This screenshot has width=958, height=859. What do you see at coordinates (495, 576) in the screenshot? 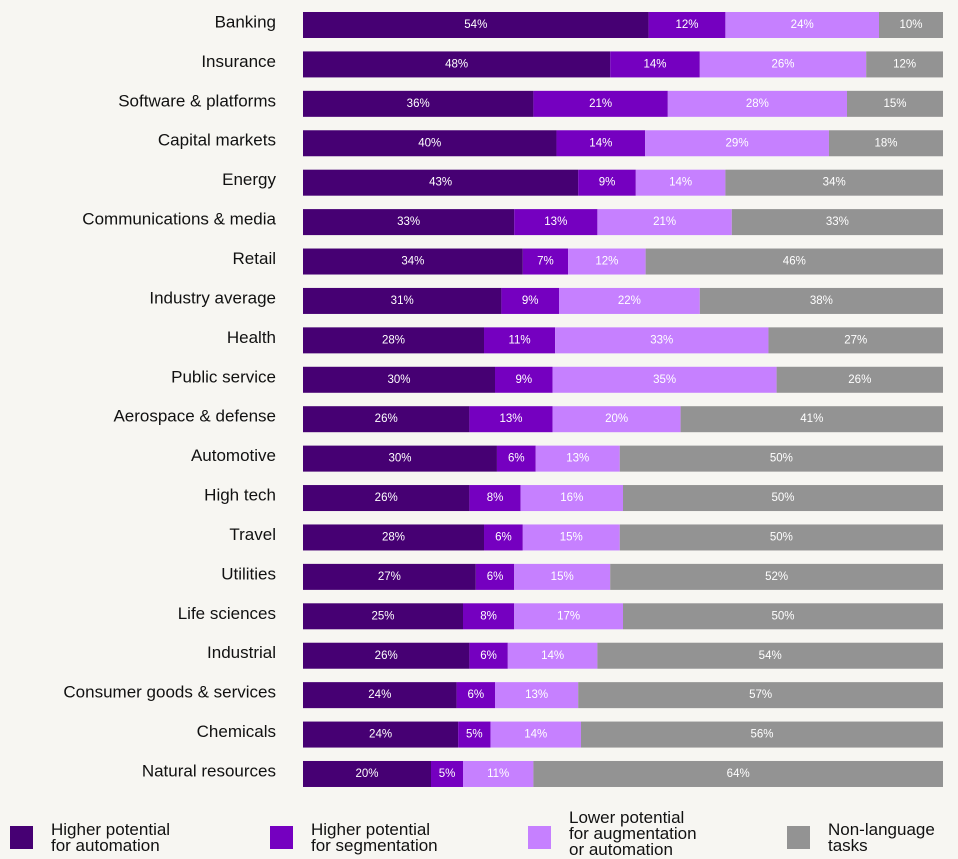
I see `bar-segment-utilities-s1` at bounding box center [495, 576].